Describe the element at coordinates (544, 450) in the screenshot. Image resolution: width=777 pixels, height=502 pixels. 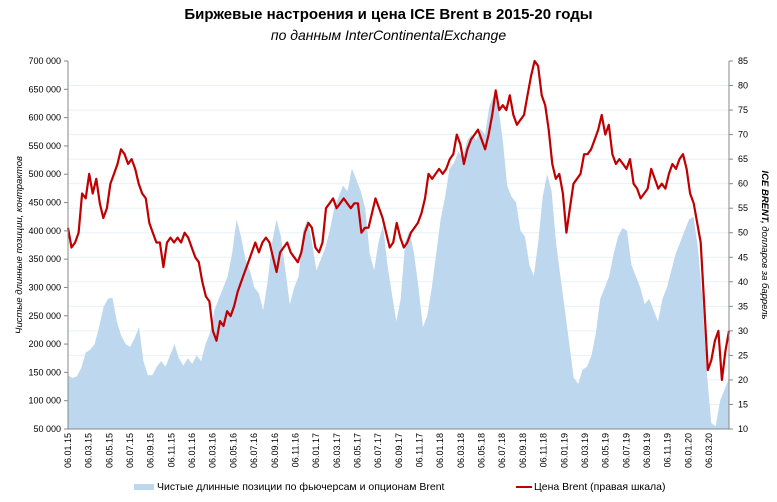
I see `x-tick-label: 06.11.18` at that location.